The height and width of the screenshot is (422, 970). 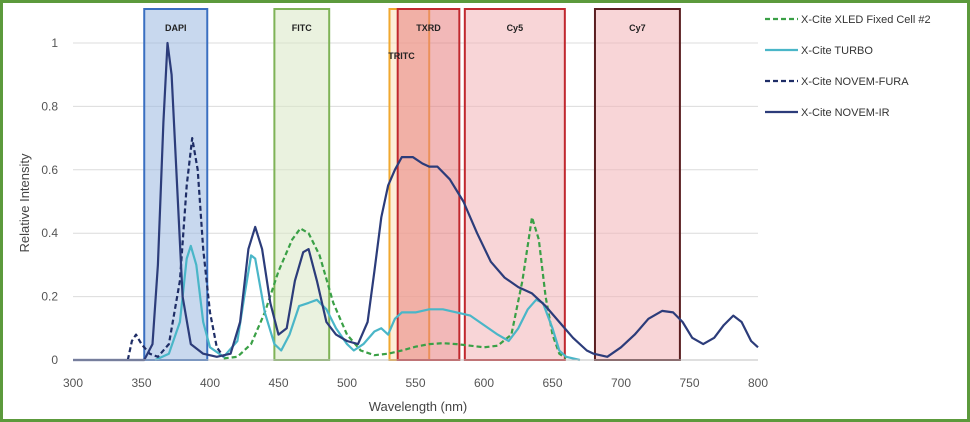 What do you see at coordinates (428, 28) in the screenshot?
I see `band-label-txrd: TXRD` at bounding box center [428, 28].